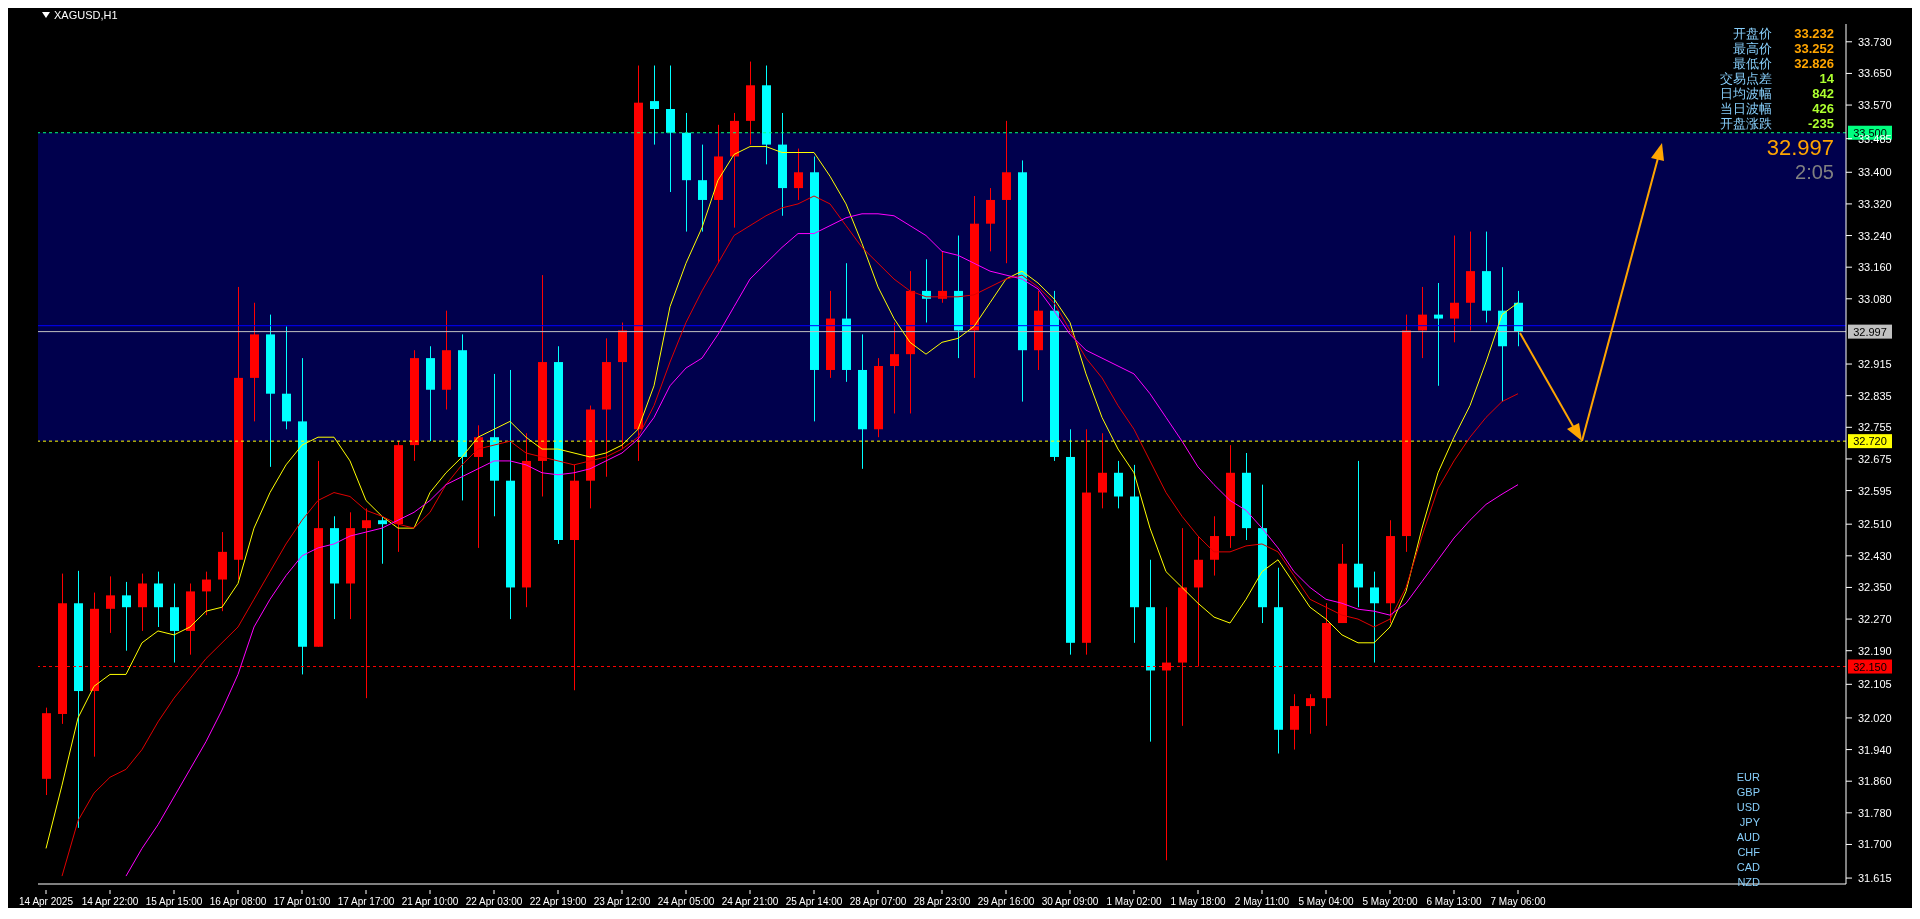 The height and width of the screenshot is (919, 1920). I want to click on text: 日均波幅 842, so click(1777, 93).